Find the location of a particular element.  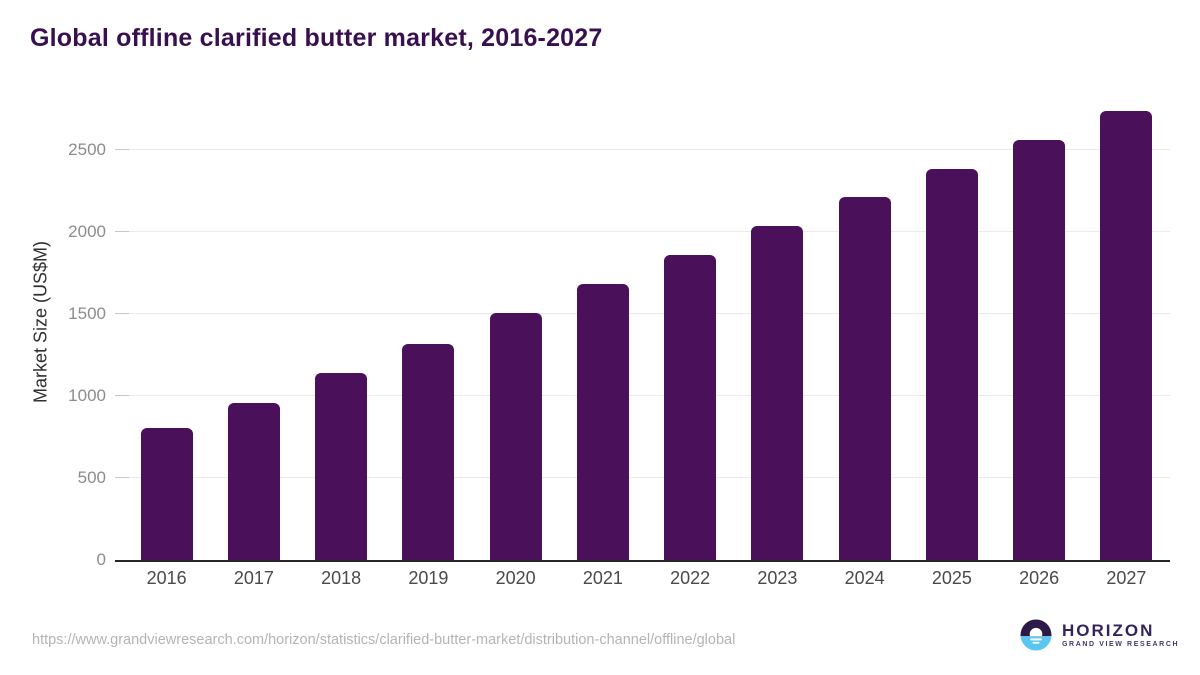

y-tick-label-500: 500 is located at coordinates (91, 477).